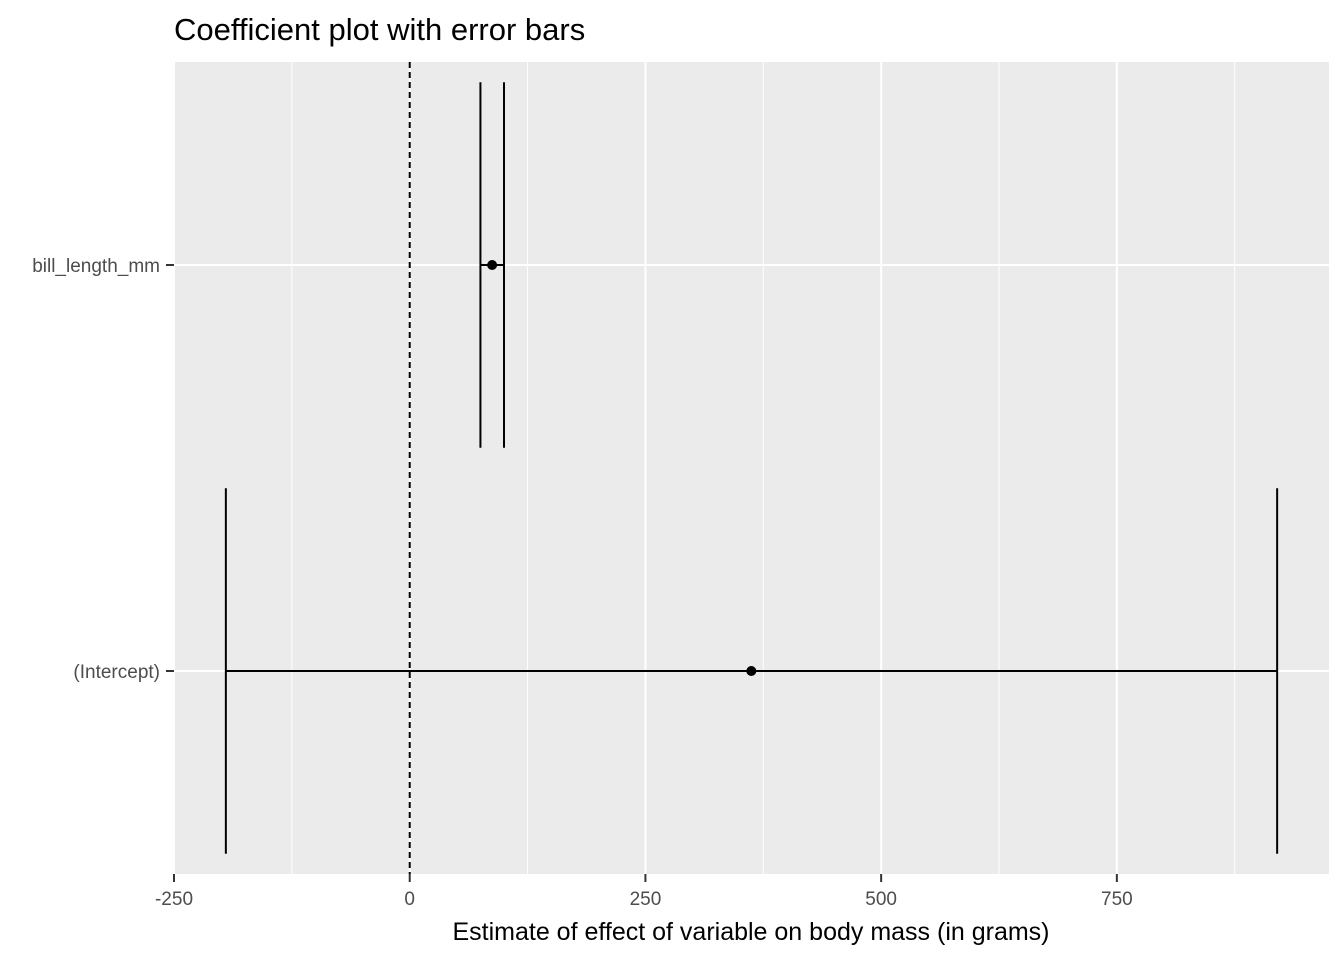 This screenshot has width=1344, height=960. I want to click on x-tick-label: -250, so click(174, 899).